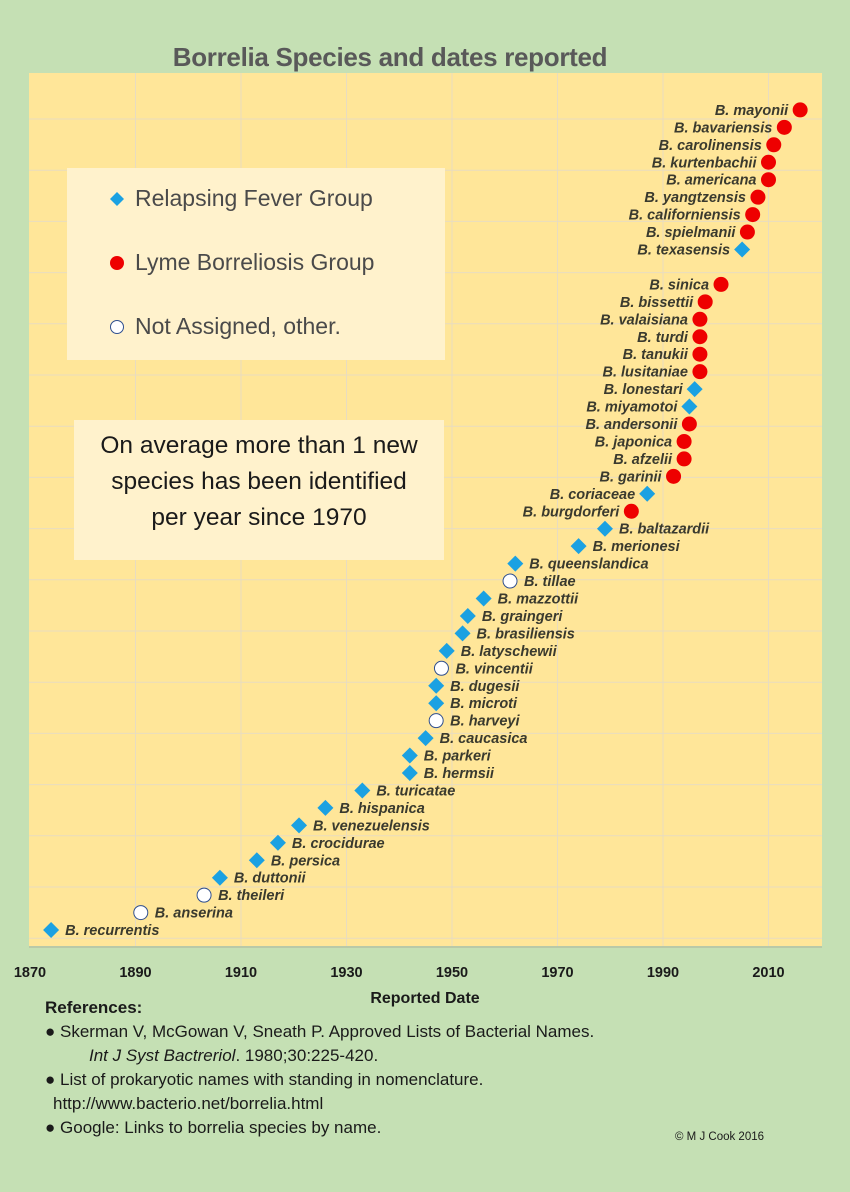  I want to click on data-point: B. brasiliensis, so click(514, 633).